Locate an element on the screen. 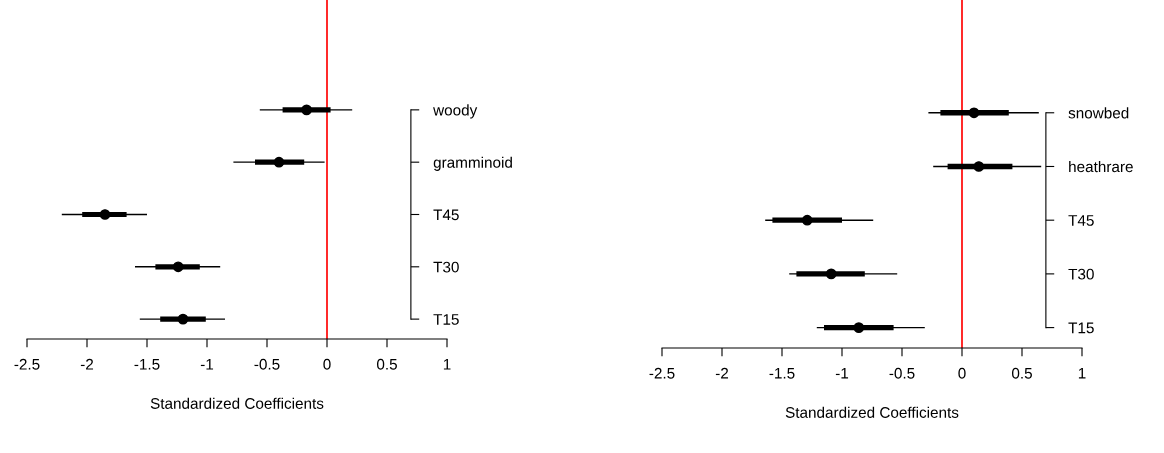 This screenshot has width=1164, height=453. y-tick-label: snowbed is located at coordinates (1098, 113).